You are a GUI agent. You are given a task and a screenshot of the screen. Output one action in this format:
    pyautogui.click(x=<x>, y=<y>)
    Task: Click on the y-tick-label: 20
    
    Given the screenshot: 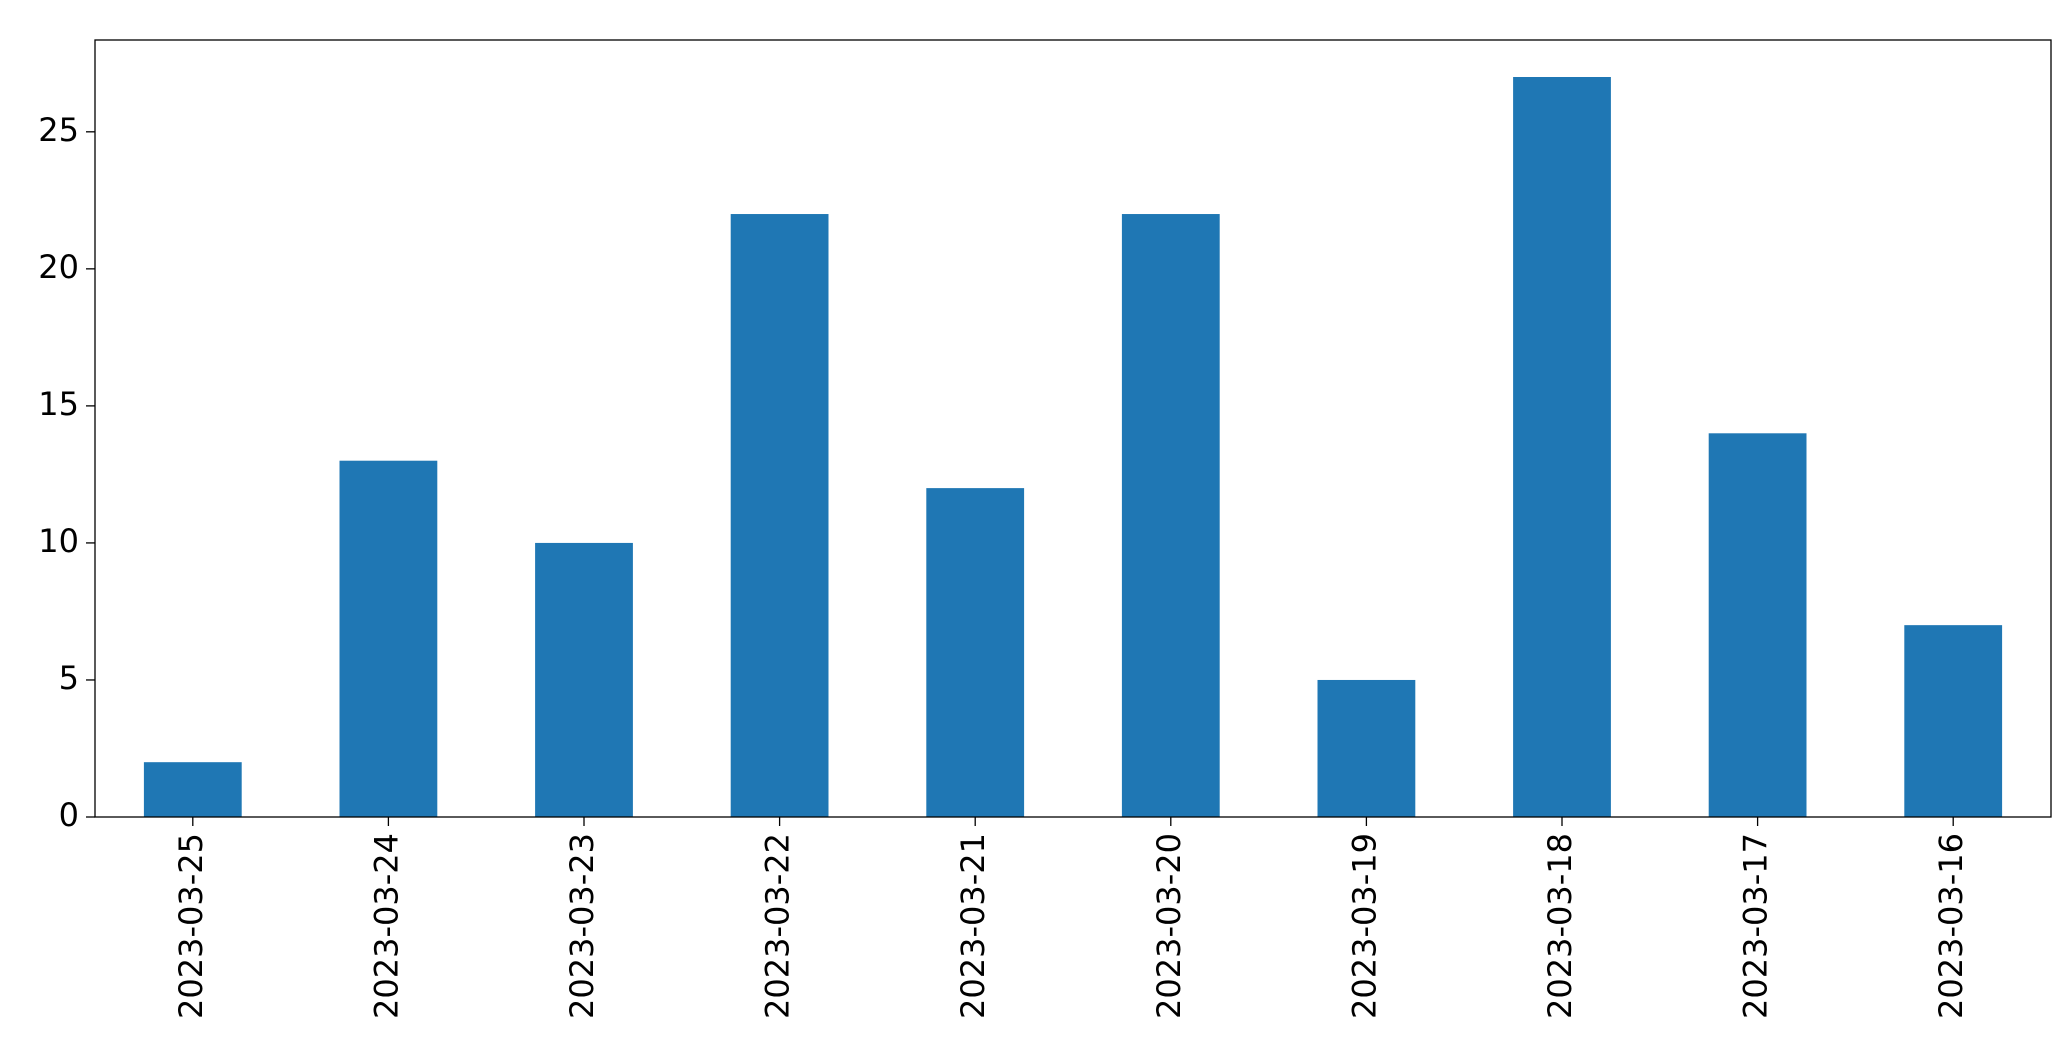 What is the action you would take?
    pyautogui.click(x=58, y=267)
    